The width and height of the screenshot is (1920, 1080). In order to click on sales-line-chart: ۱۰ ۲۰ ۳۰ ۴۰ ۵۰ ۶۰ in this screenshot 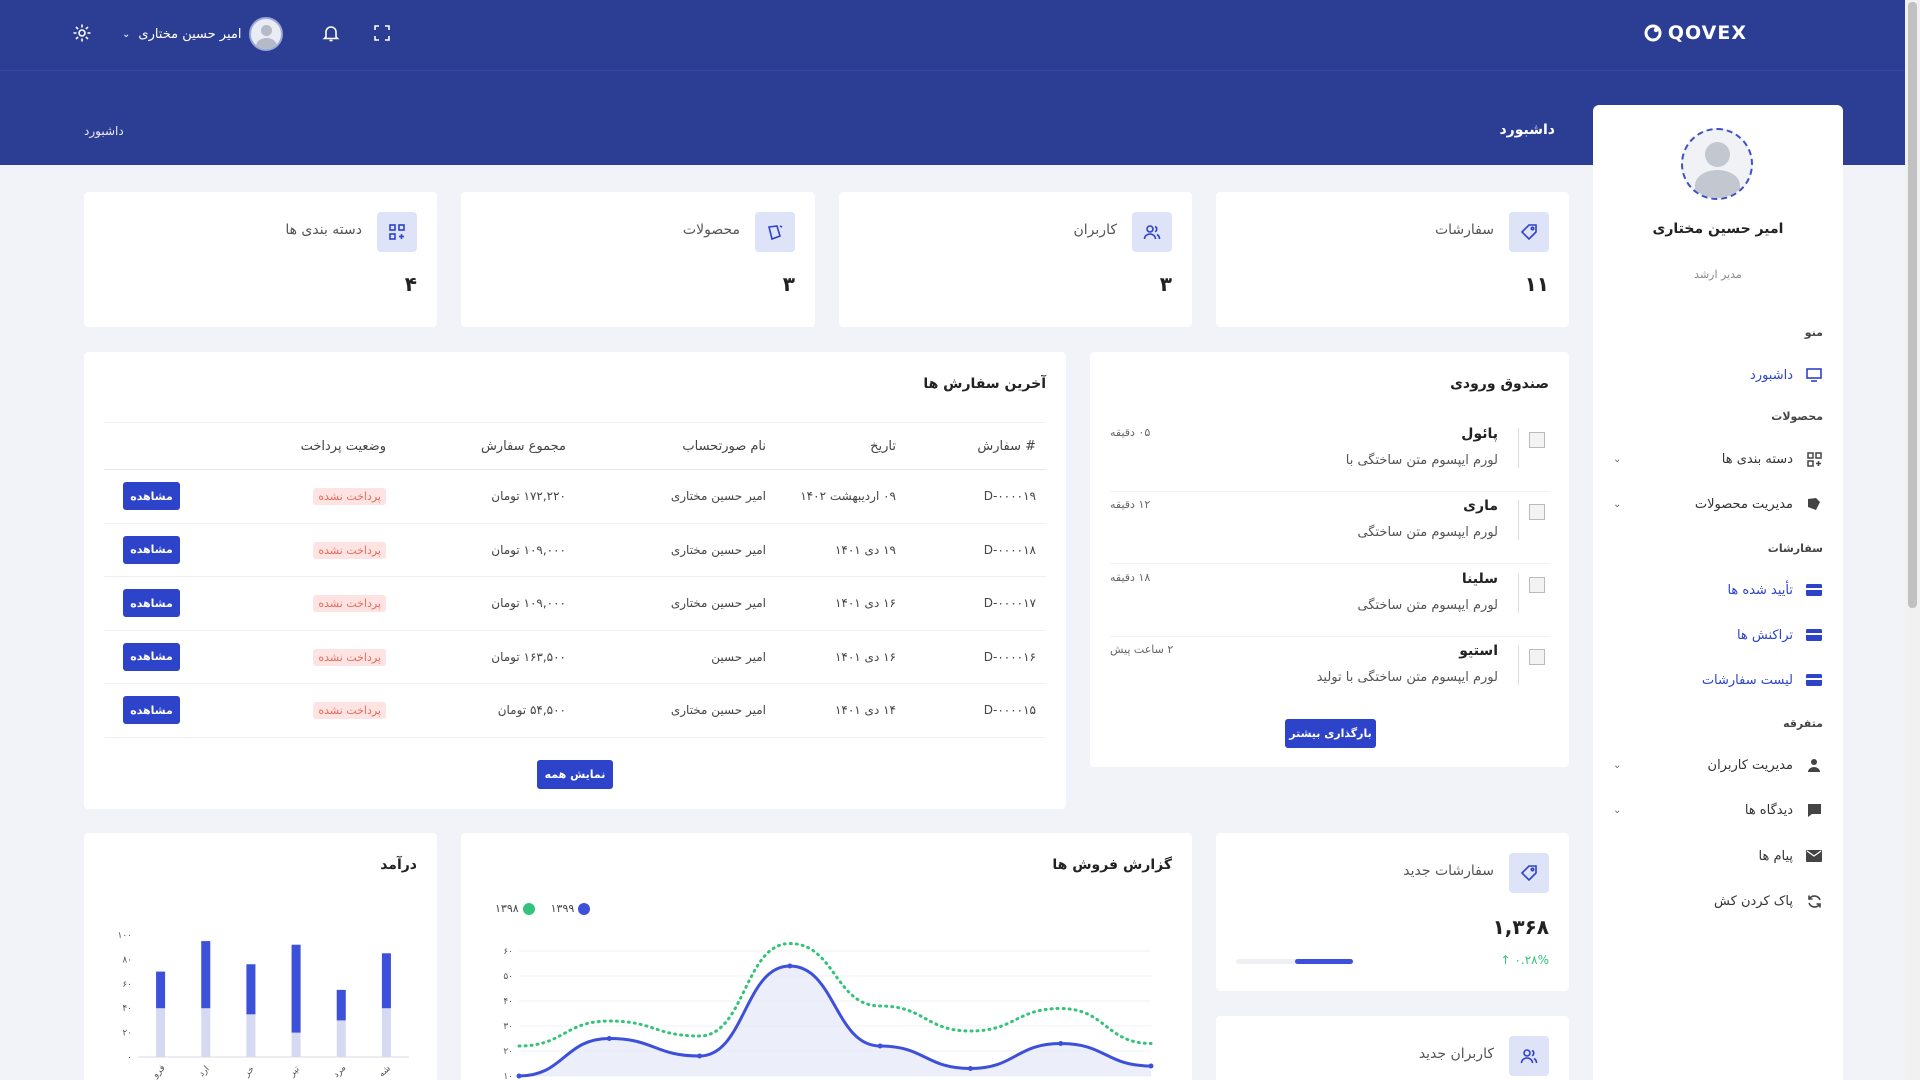, I will do `click(828, 1010)`.